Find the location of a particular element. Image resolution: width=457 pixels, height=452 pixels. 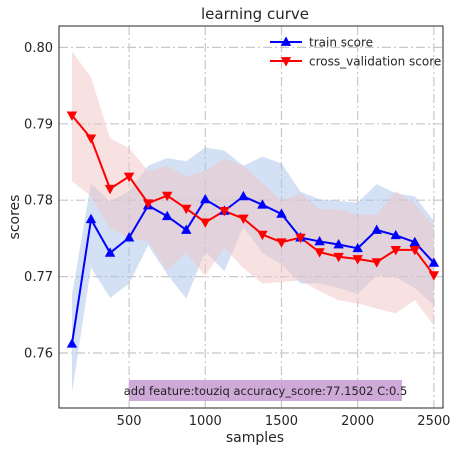

x-tick-label-1: 1000 is located at coordinates (205, 421).